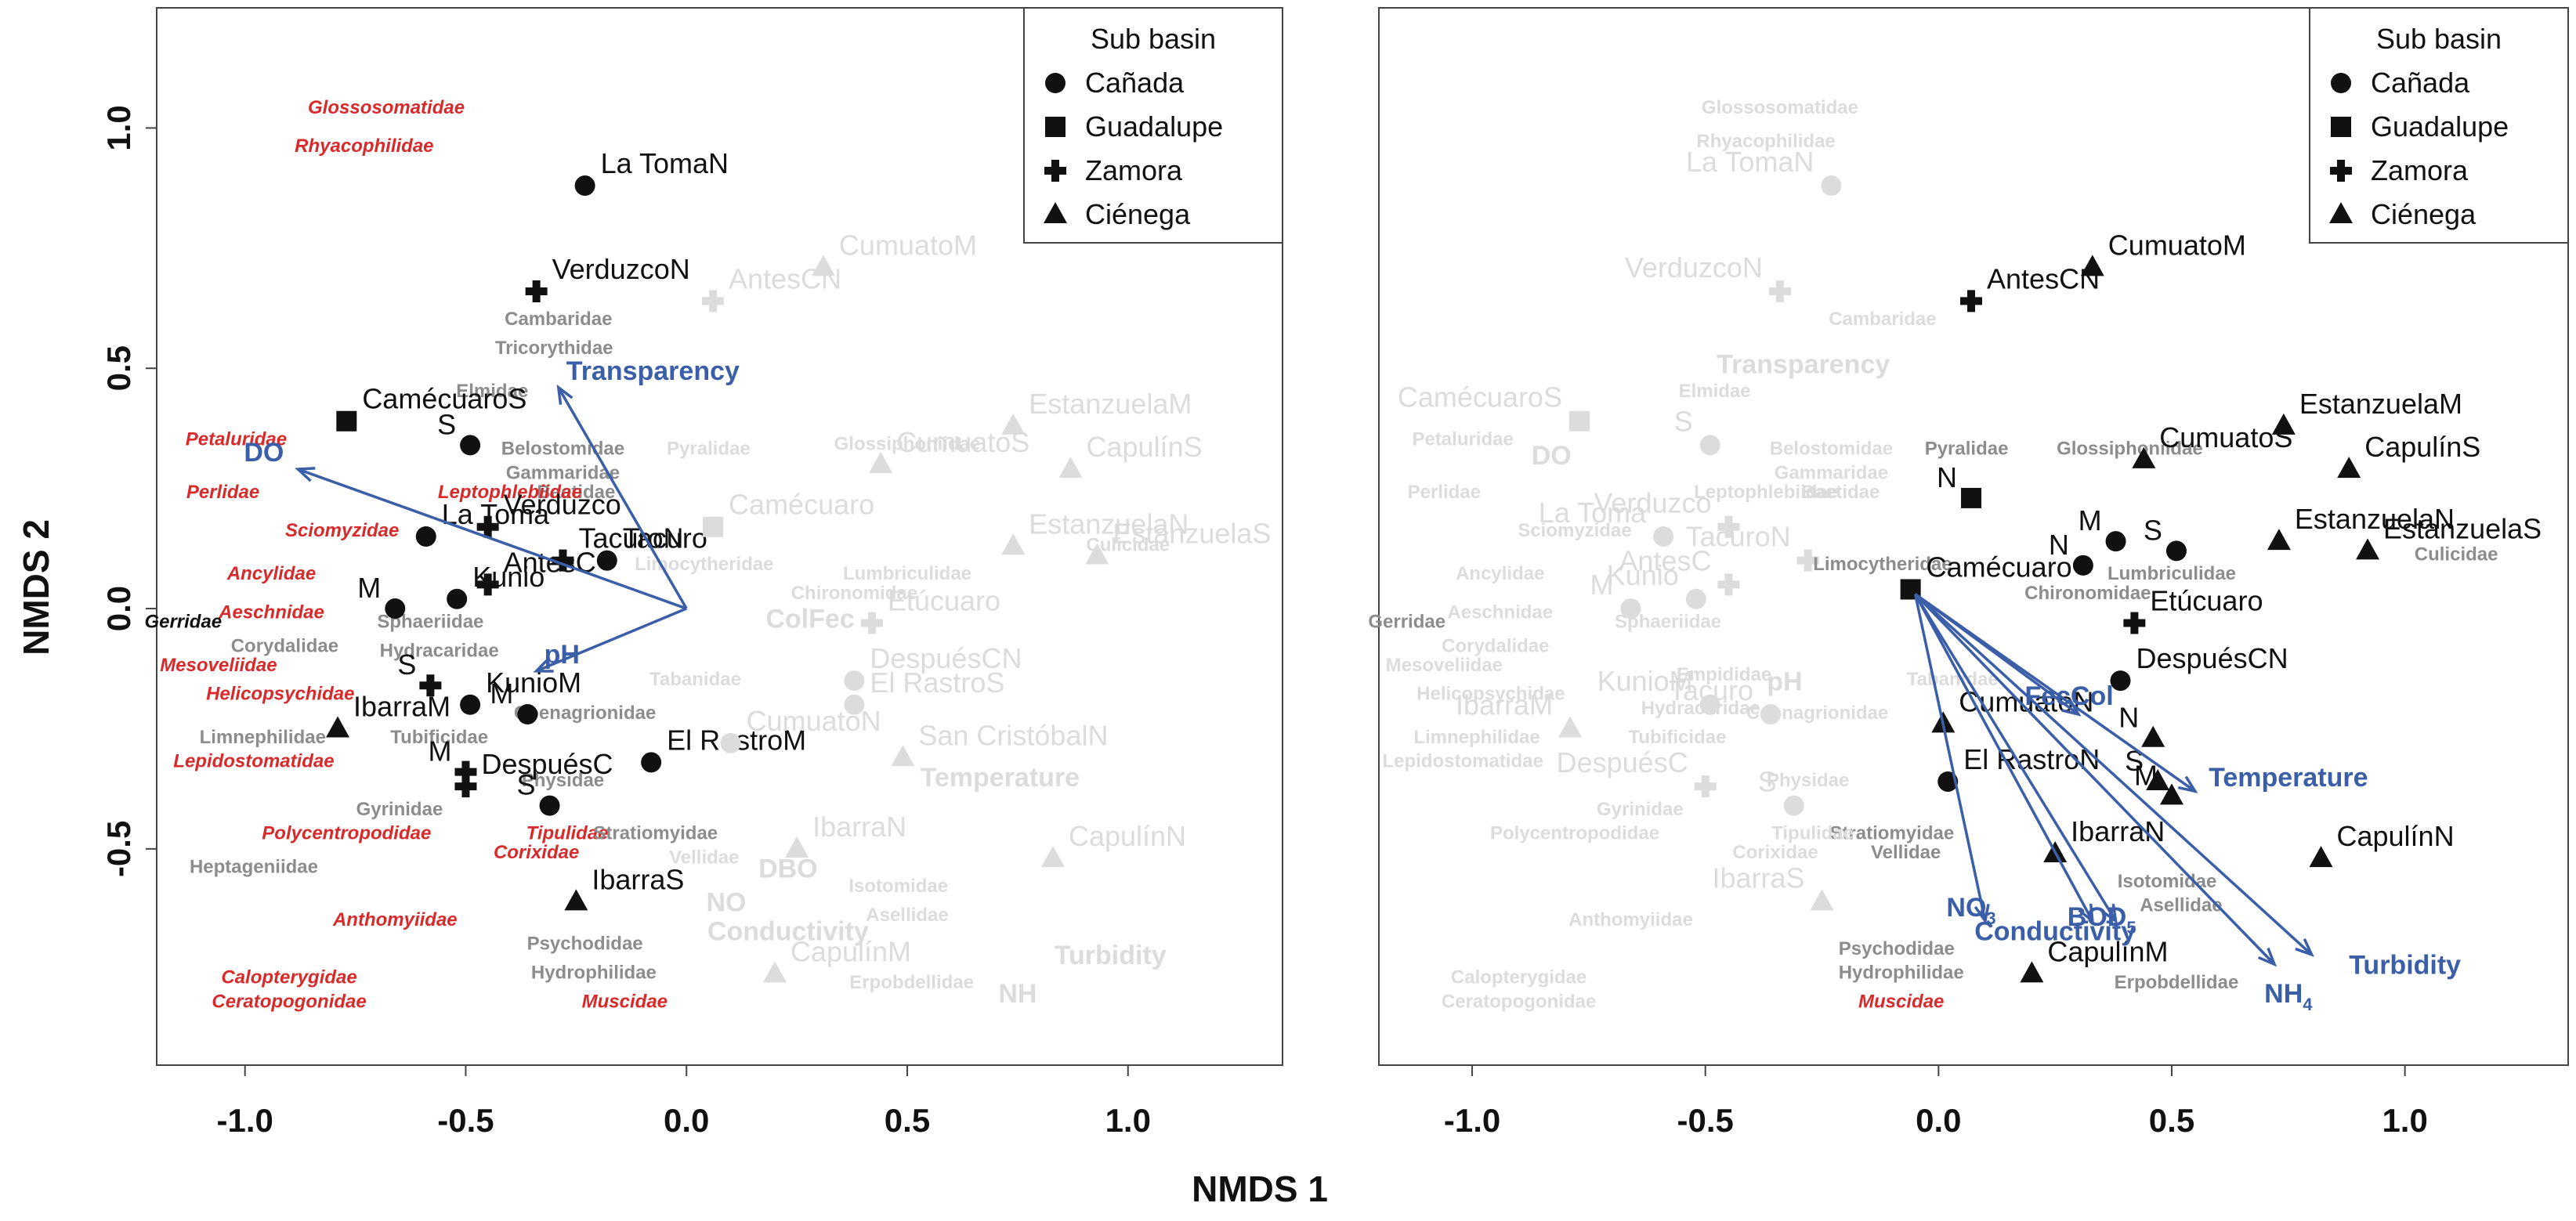 This screenshot has height=1221, width=2576. What do you see at coordinates (1463, 761) in the screenshot?
I see `family-label-lepidostomatidae: Lepidostomatidae` at bounding box center [1463, 761].